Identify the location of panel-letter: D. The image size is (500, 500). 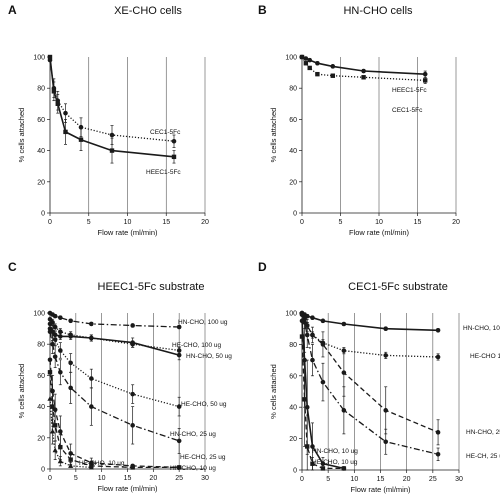
(262, 267).